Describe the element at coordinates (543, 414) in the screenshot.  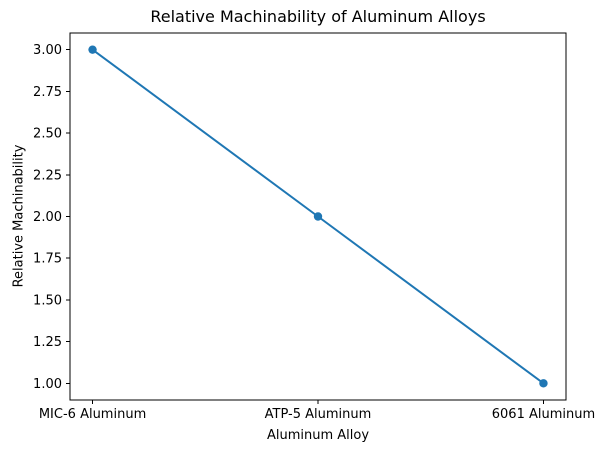
I see `x-tick-label: 6061 Aluminum` at that location.